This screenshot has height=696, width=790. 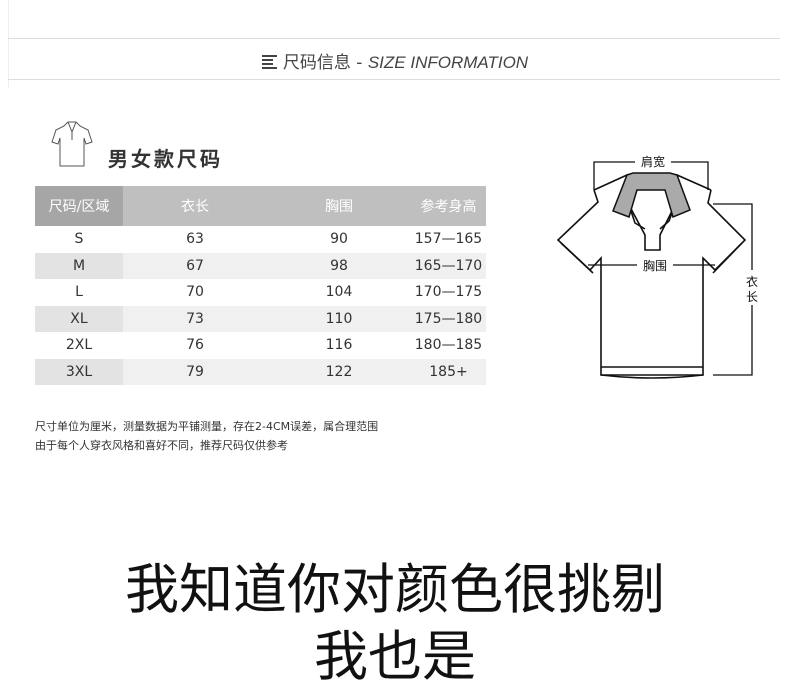 I want to click on note-line: 由于每个人穿衣风格和喜好不同，推荐尺码仅供参考, so click(x=161, y=445).